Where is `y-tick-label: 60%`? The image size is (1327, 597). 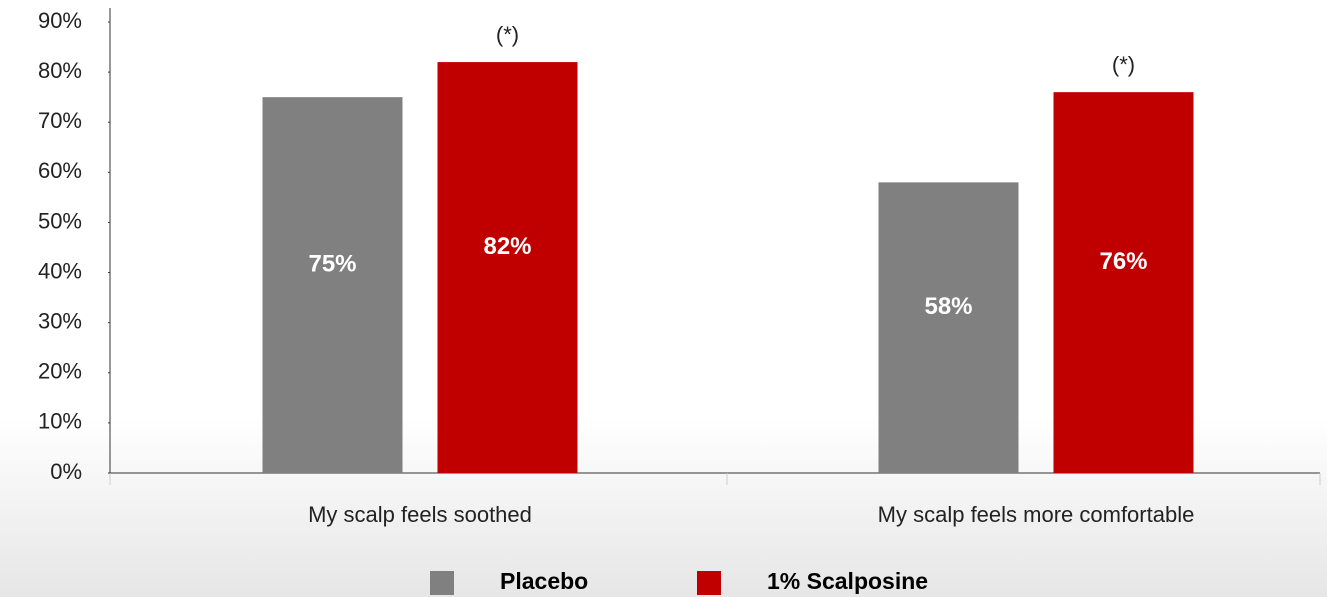
y-tick-label: 60% is located at coordinates (60, 170).